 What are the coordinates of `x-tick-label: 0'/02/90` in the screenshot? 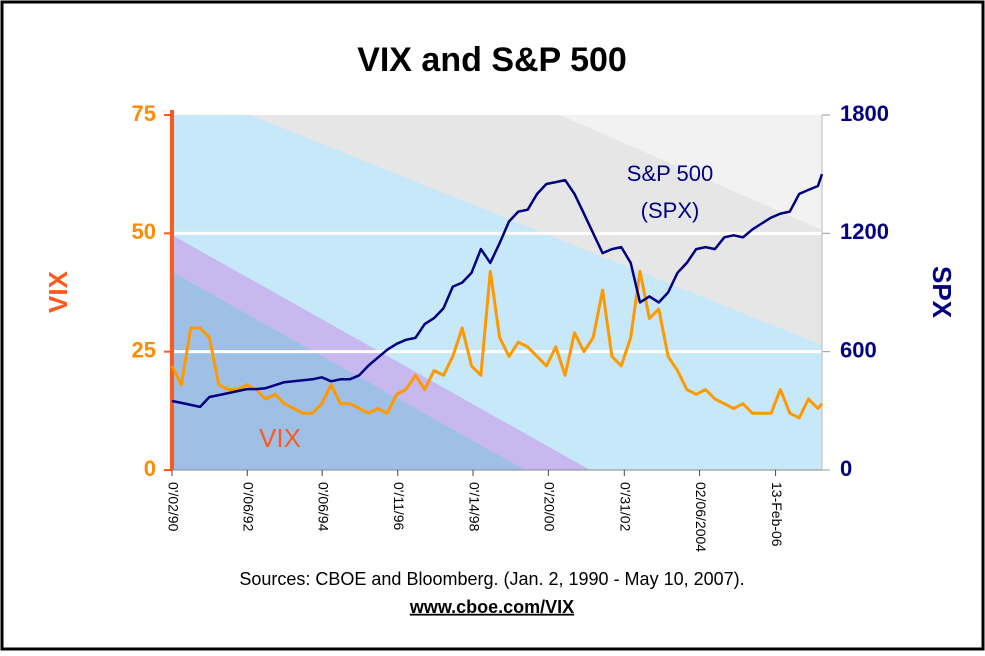 It's located at (173, 507).